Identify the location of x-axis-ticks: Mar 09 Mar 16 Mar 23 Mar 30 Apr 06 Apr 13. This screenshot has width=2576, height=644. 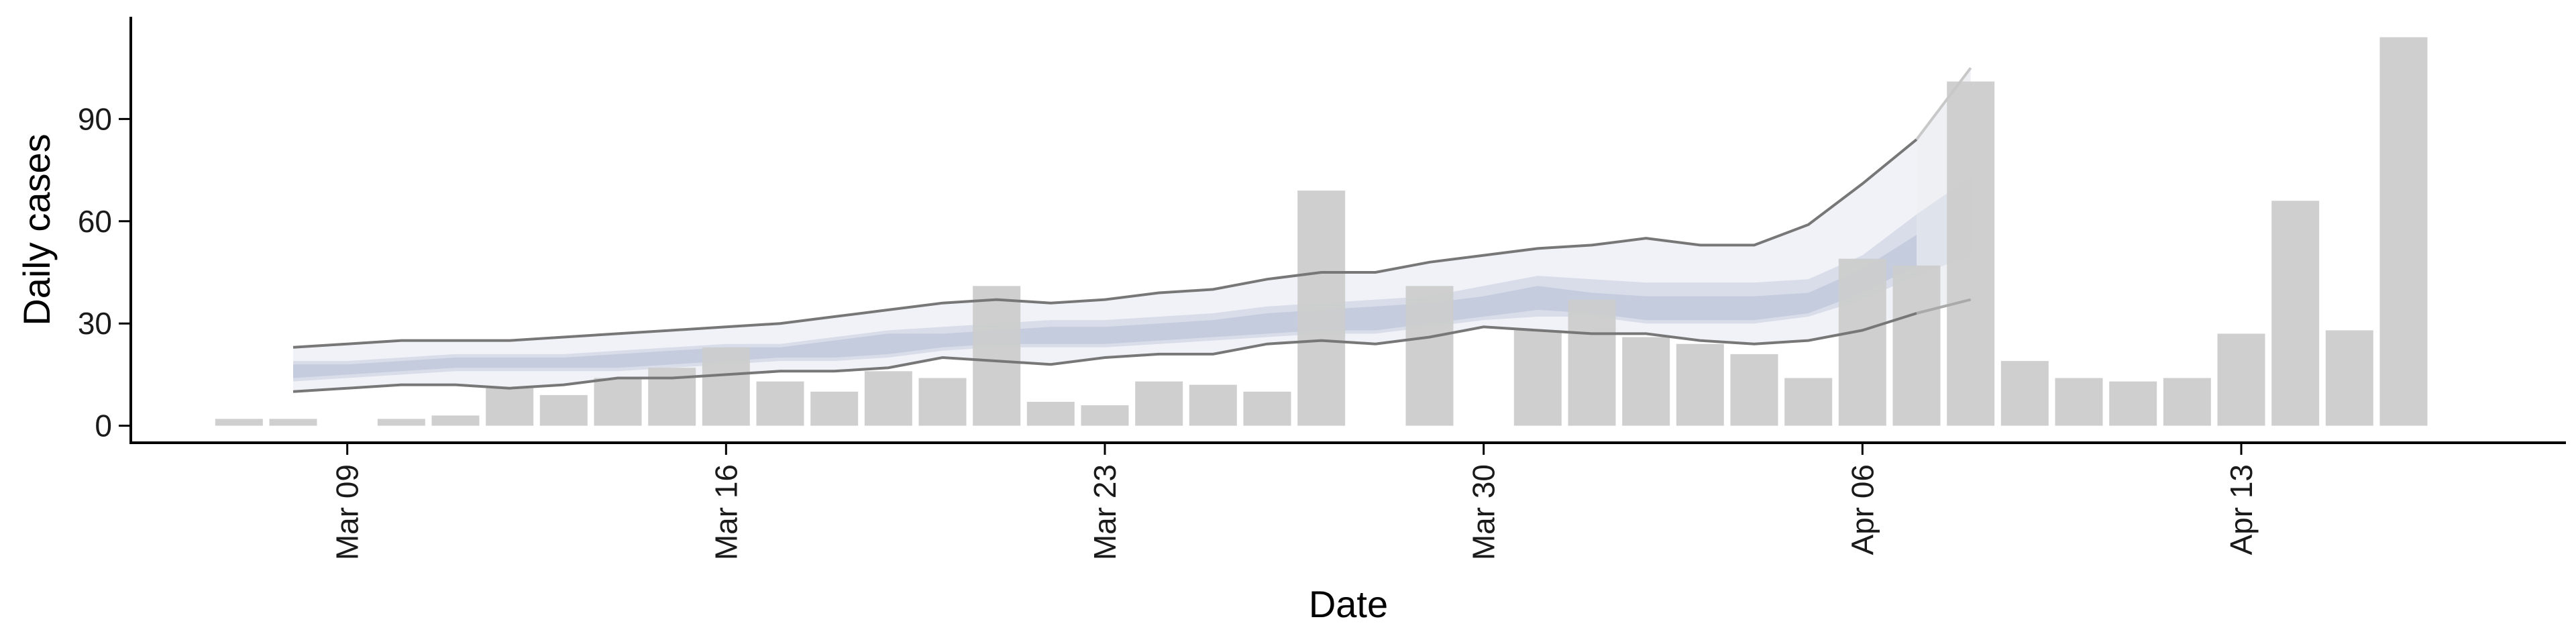
(1294, 501).